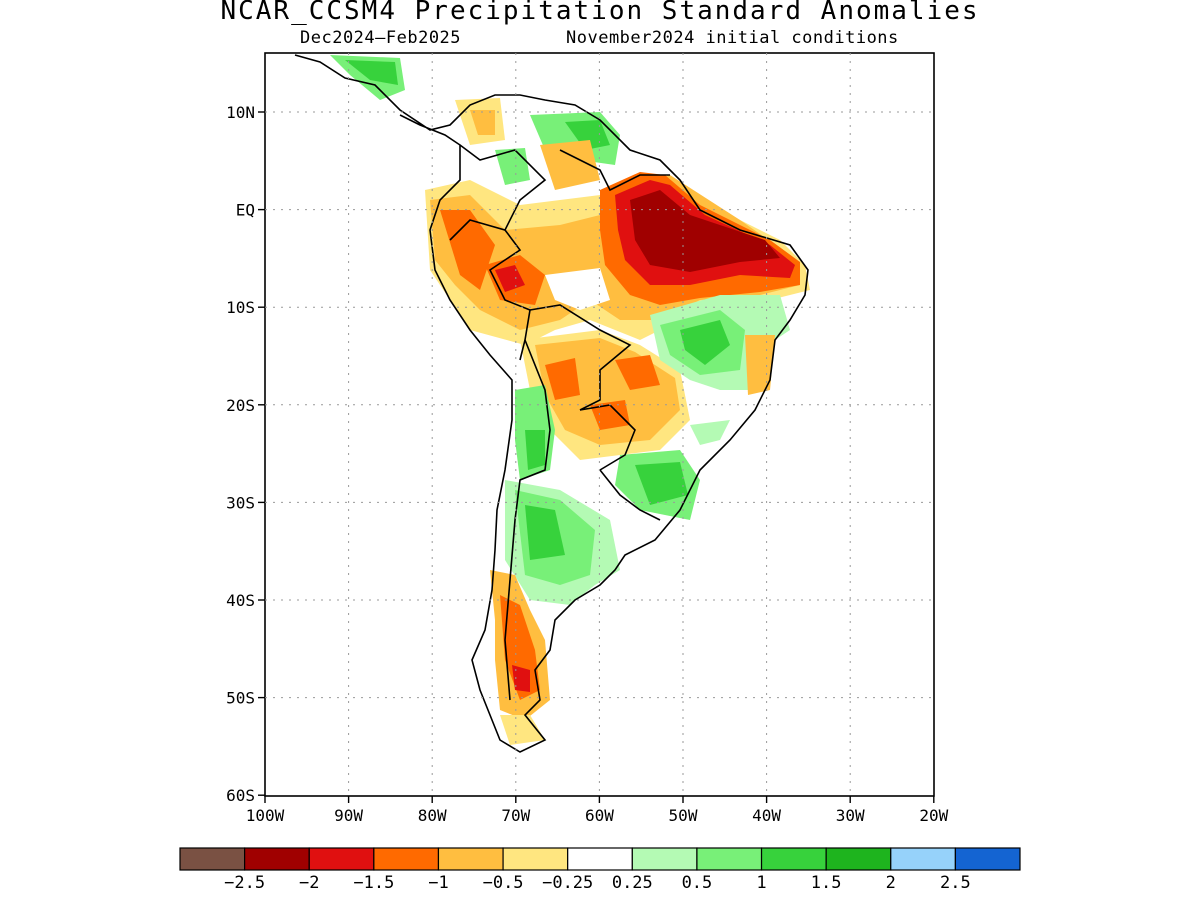  I want to click on lon-tick-label: 70W, so click(515, 815).